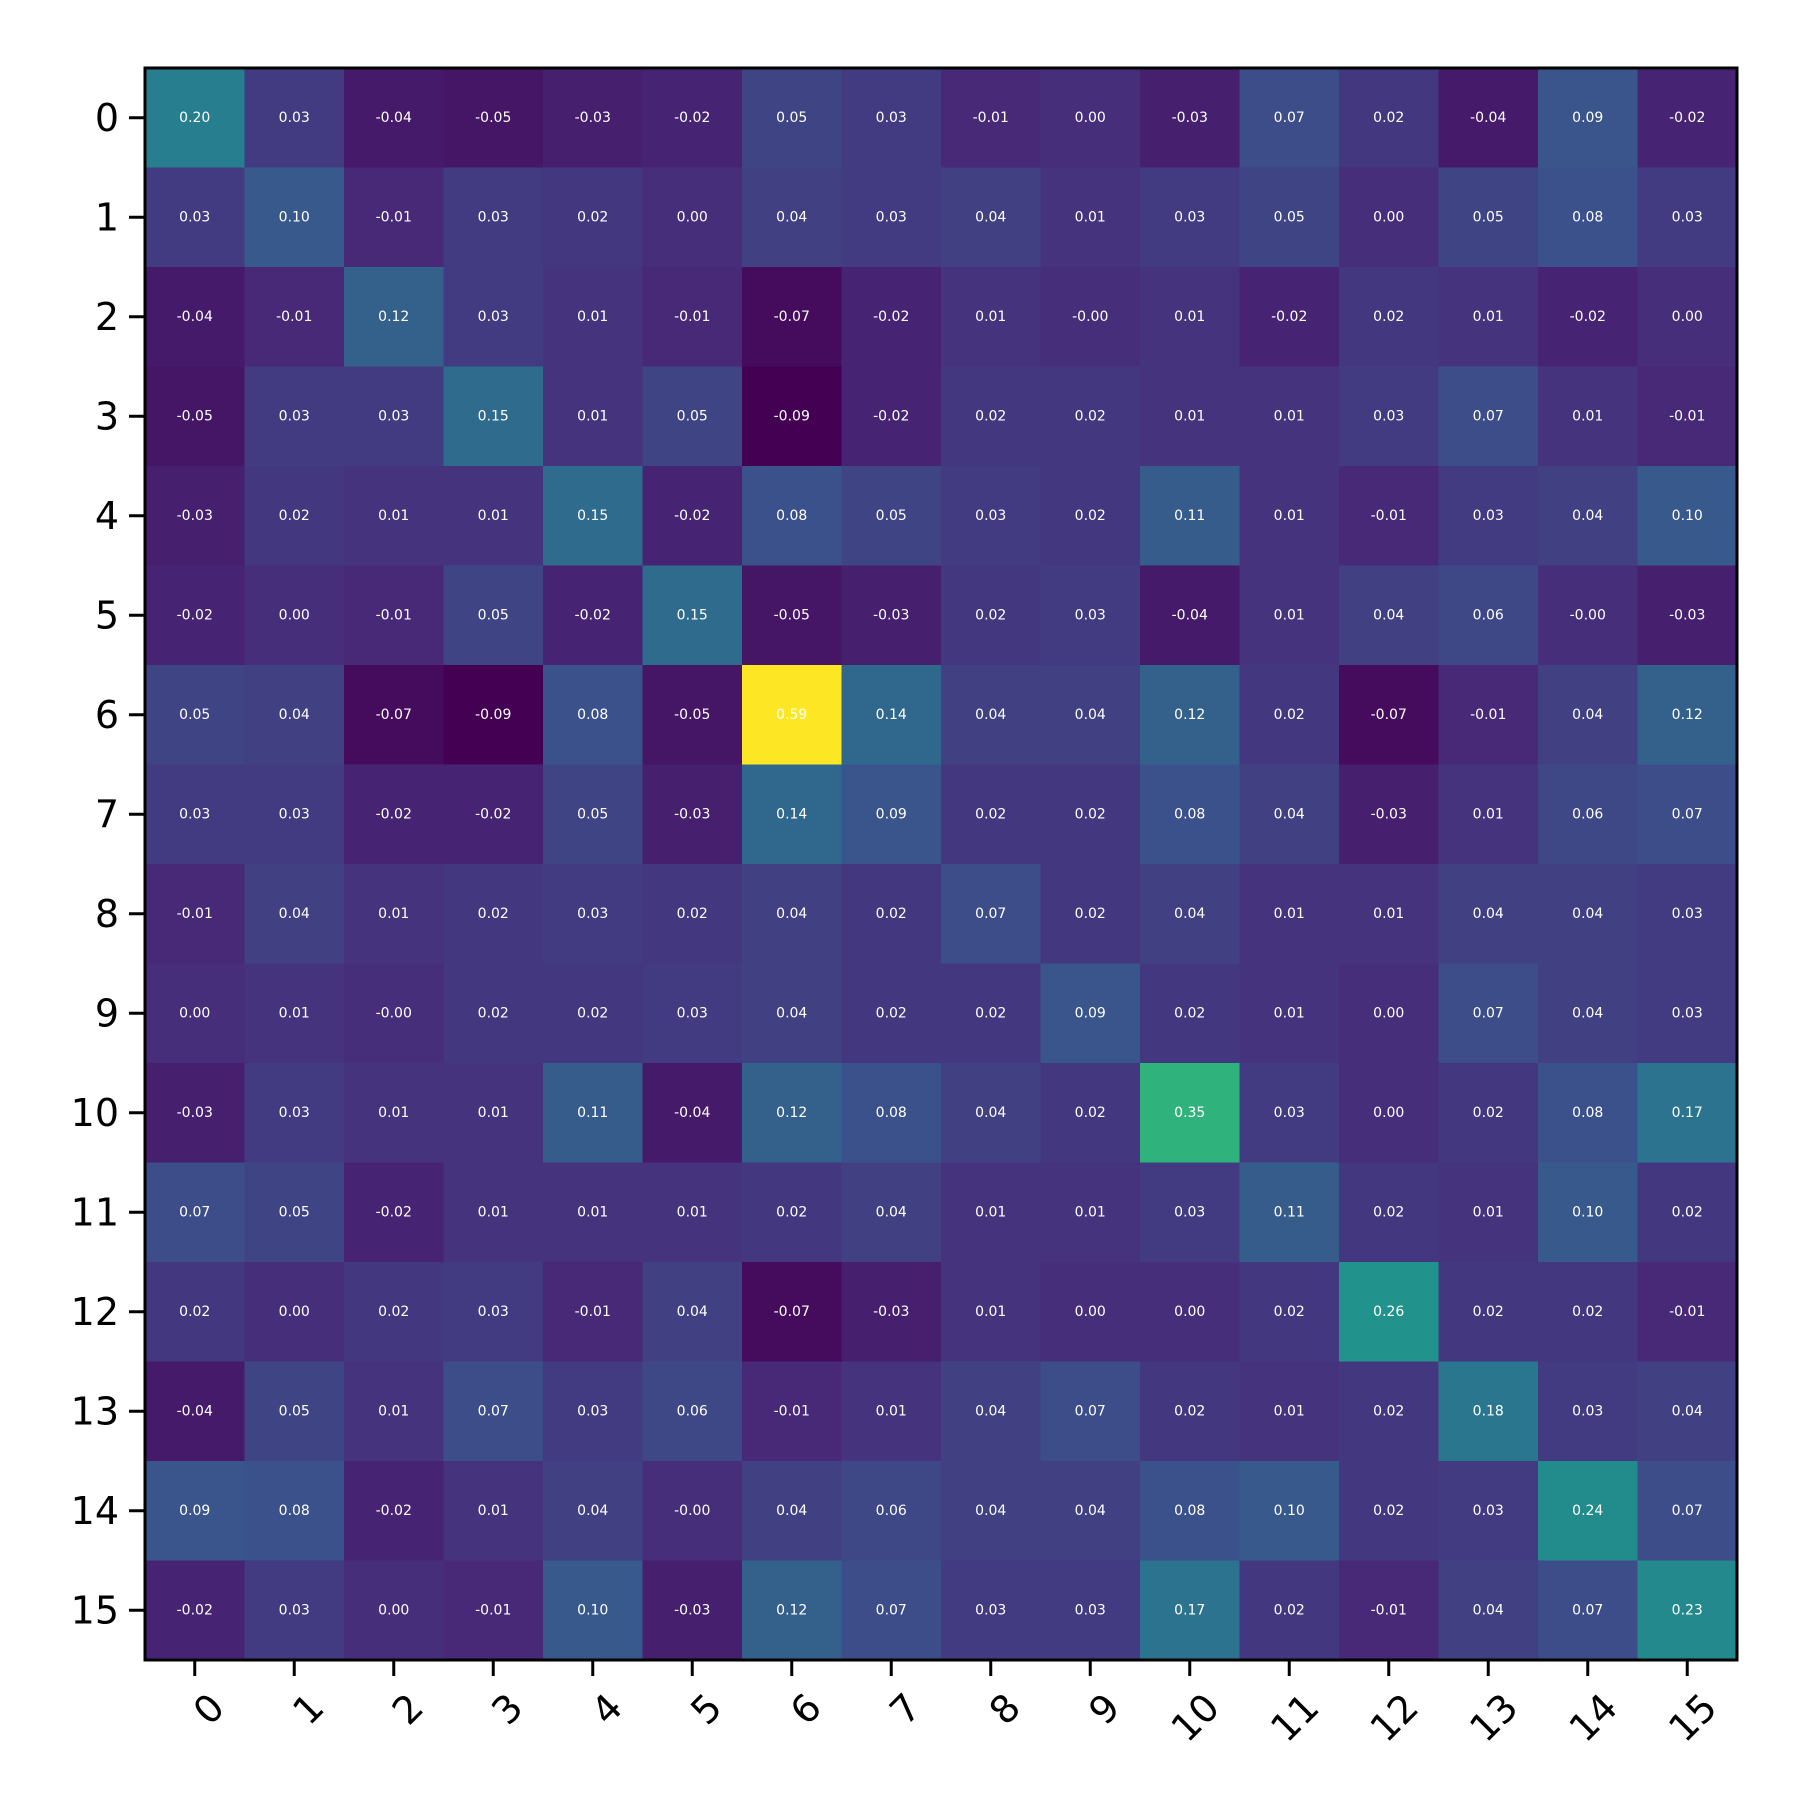 The image size is (1800, 1800). What do you see at coordinates (294, 715) in the screenshot?
I see `cell-value-label-r6-c1: 0.04` at bounding box center [294, 715].